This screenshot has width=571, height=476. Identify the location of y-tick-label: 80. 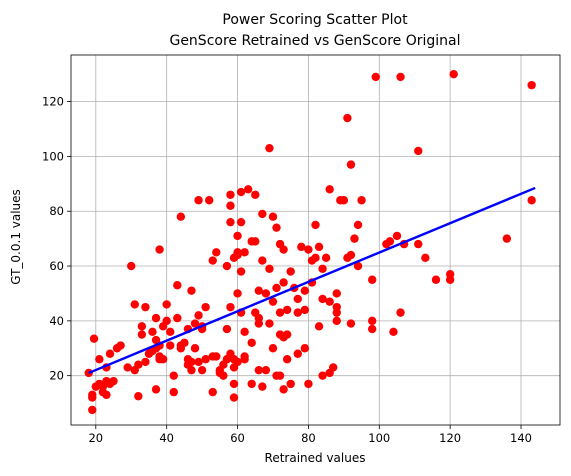
(56, 211).